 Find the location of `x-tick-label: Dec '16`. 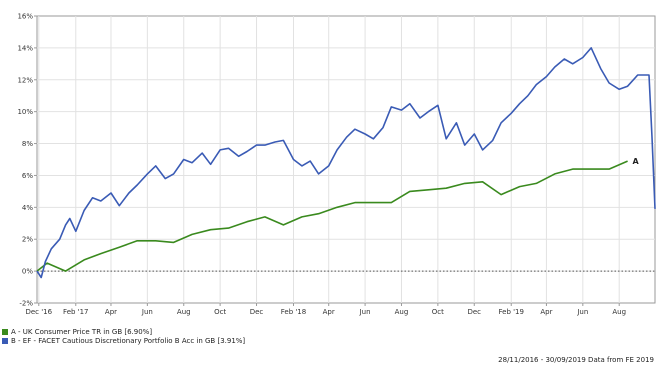

x-tick-label: Dec '16 is located at coordinates (38, 312).